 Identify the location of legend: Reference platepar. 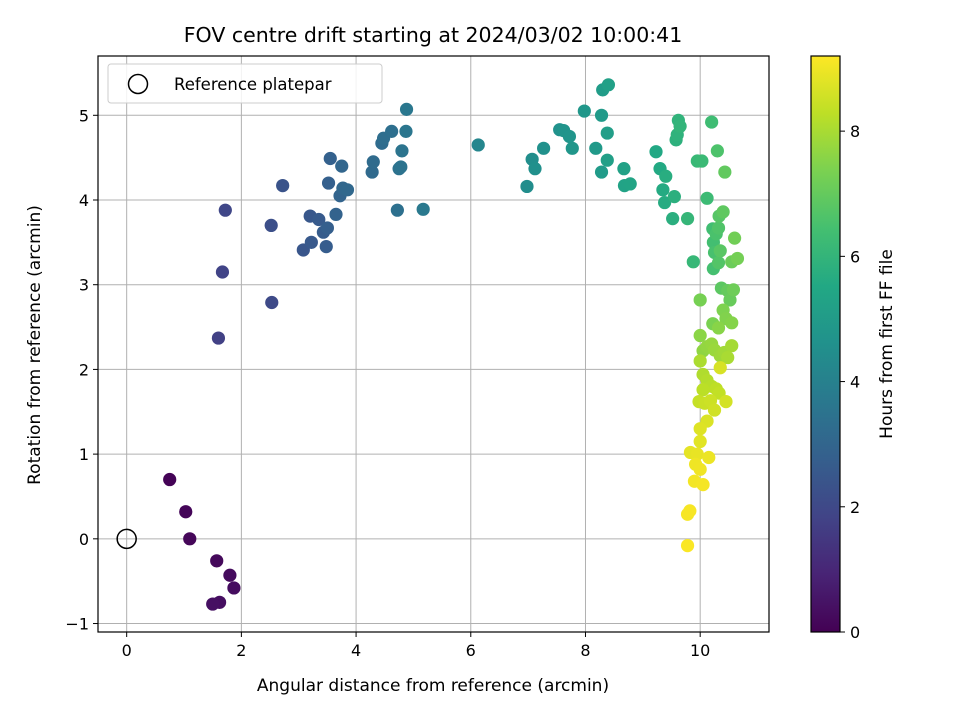
(245, 83).